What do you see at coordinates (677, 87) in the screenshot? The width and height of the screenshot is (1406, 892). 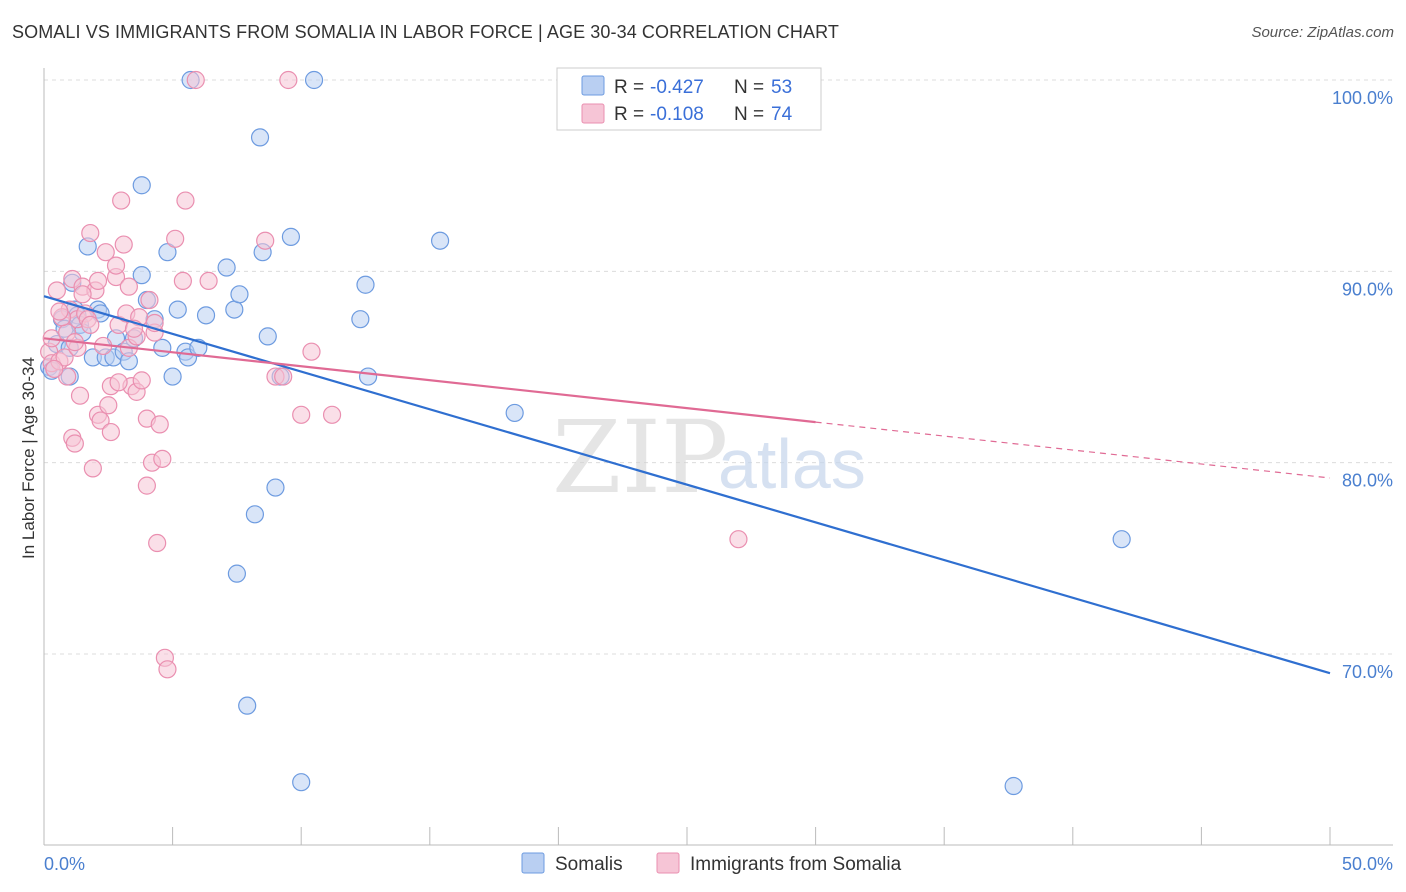 I see `legend-r-value: -0.427` at bounding box center [677, 87].